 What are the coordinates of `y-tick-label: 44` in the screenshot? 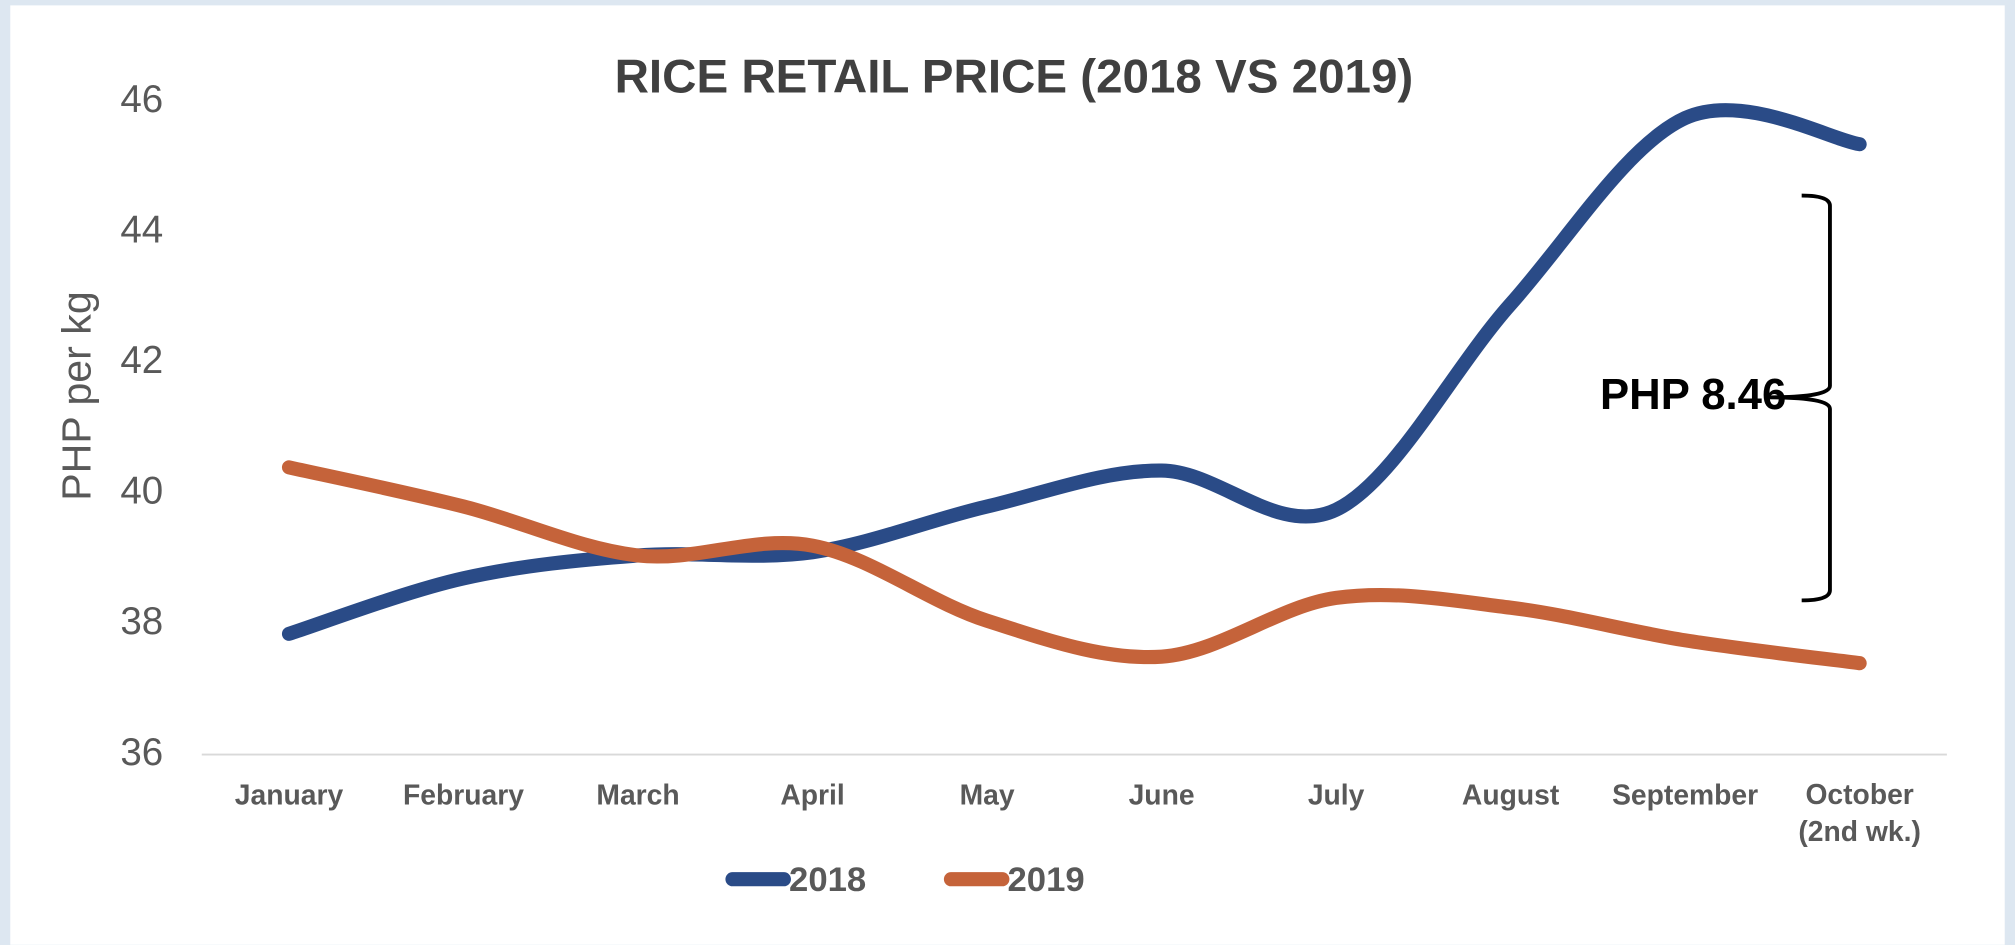 It's located at (141, 230).